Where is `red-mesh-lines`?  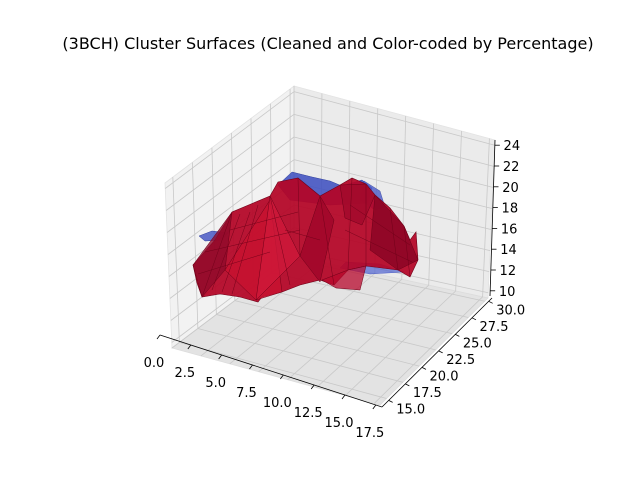 red-mesh-lines is located at coordinates (305, 237).